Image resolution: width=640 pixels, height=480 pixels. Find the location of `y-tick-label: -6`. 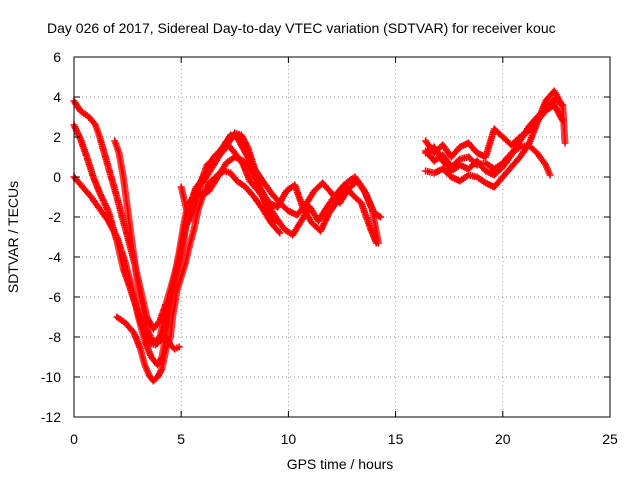

y-tick-label: -6 is located at coordinates (55, 297).